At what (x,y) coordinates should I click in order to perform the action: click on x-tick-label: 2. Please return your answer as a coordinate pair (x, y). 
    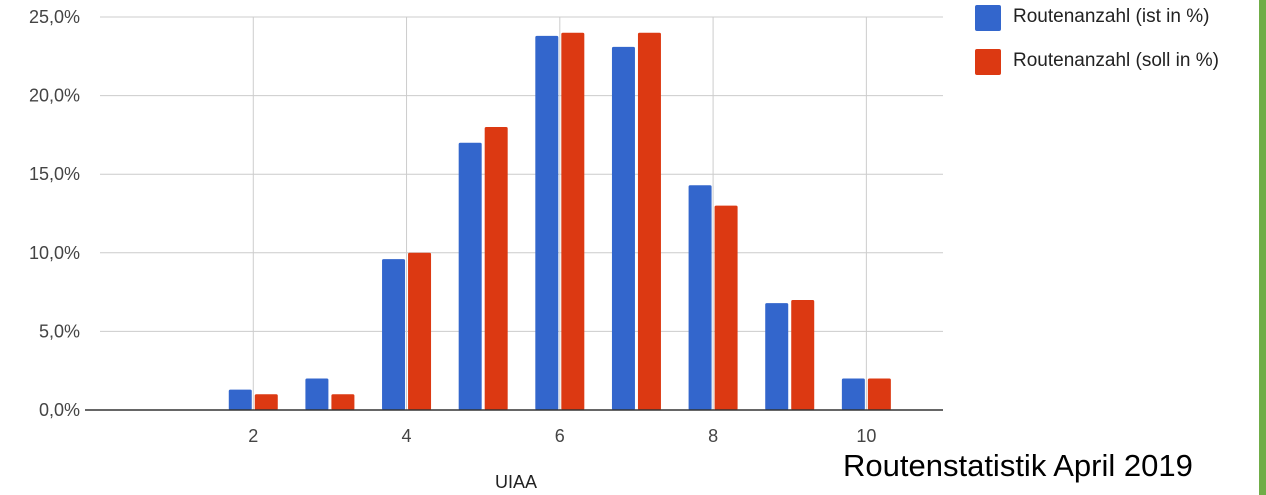
    Looking at the image, I should click on (253, 436).